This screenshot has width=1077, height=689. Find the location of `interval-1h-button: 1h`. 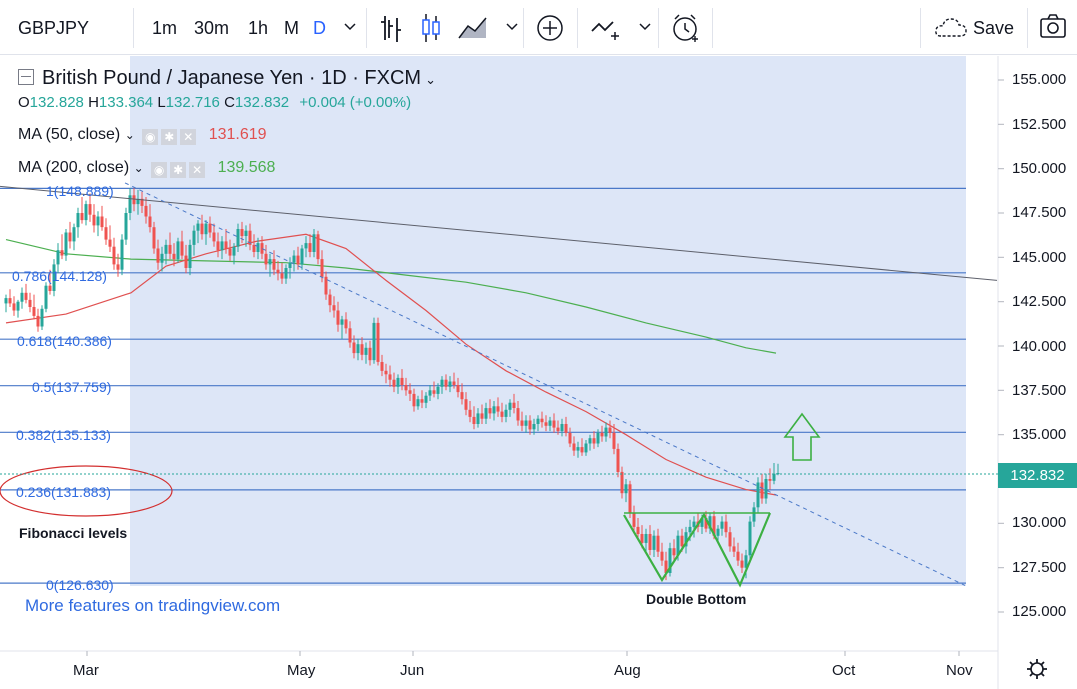

interval-1h-button: 1h is located at coordinates (258, 28).